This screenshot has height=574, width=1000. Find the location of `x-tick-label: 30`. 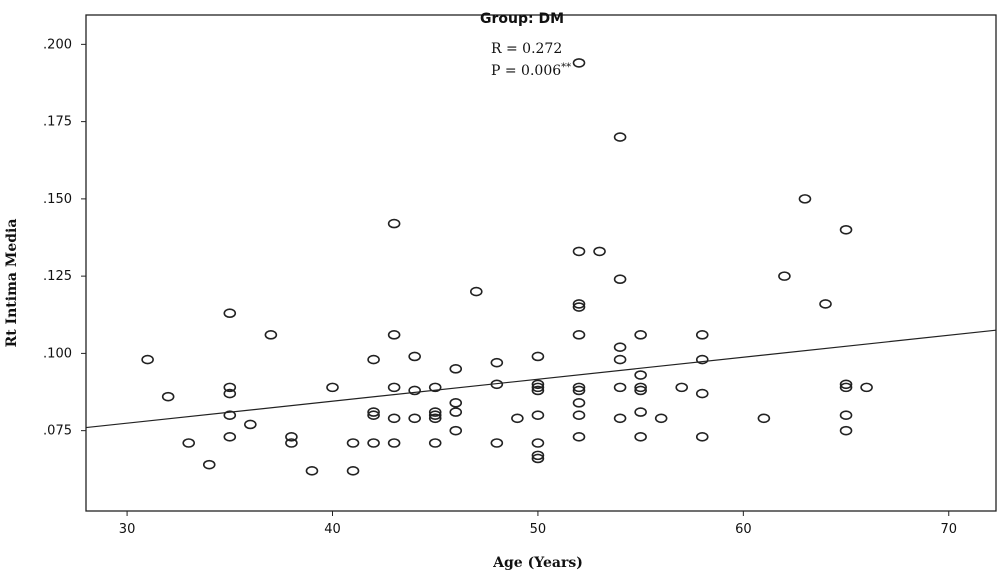

x-tick-label: 30 is located at coordinates (127, 529).